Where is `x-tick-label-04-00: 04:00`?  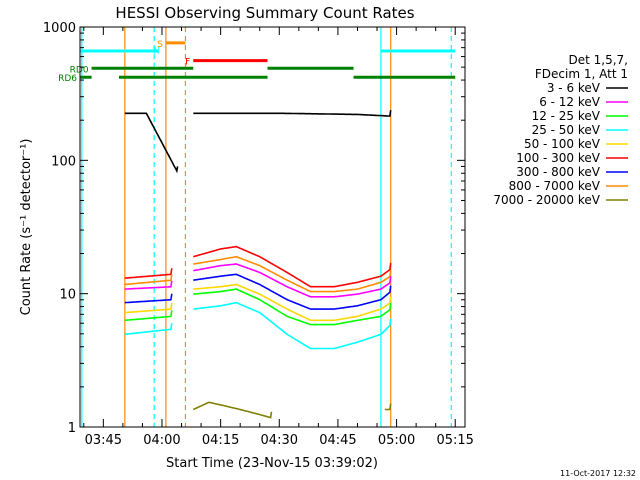
x-tick-label-04-00: 04:00 is located at coordinates (161, 440).